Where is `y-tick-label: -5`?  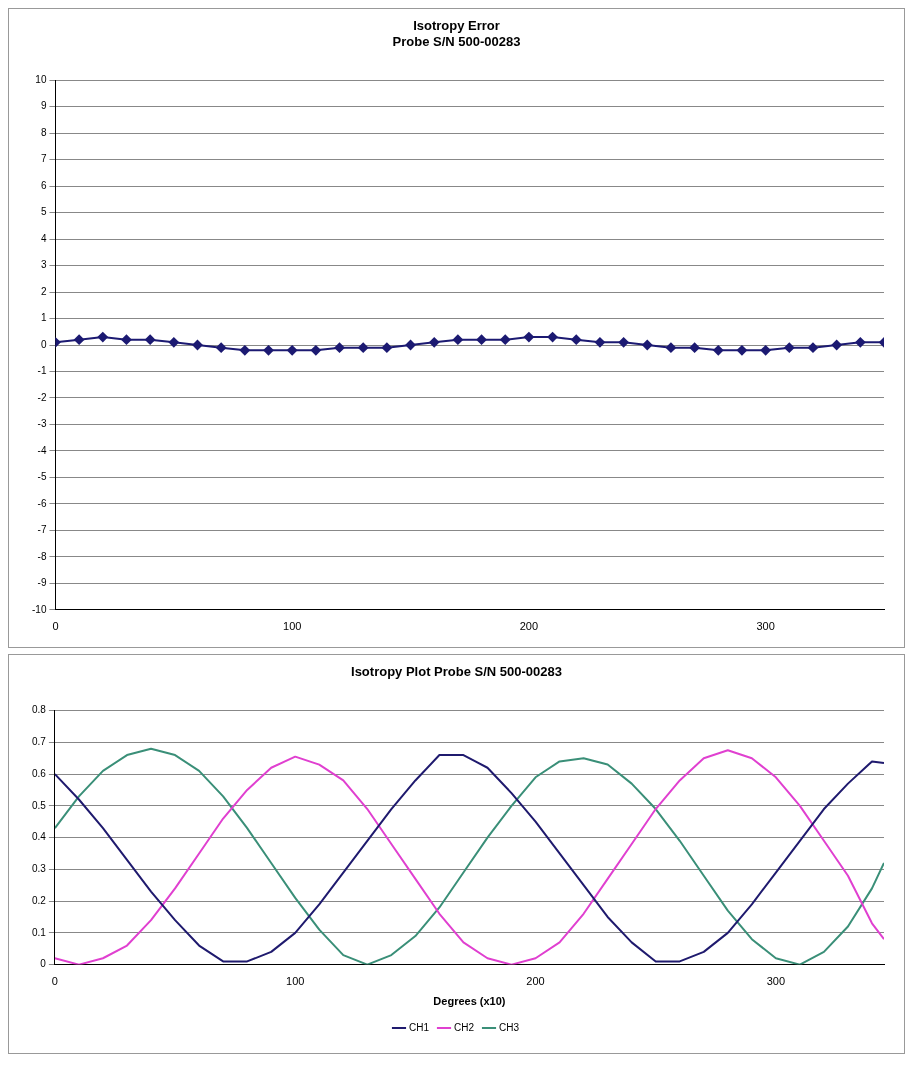 y-tick-label: -5 is located at coordinates (42, 477).